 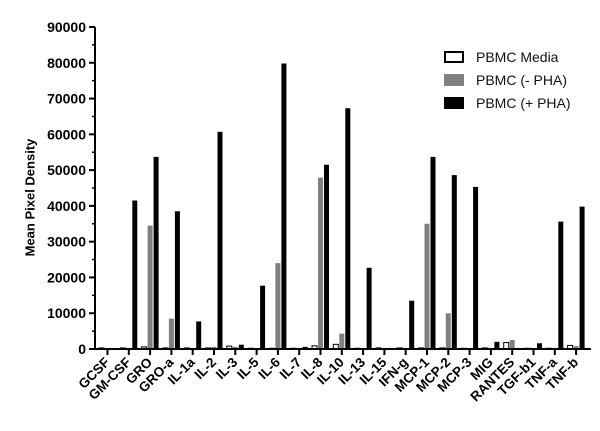 I want to click on legend-item-media: PBMC Media, so click(x=507, y=56).